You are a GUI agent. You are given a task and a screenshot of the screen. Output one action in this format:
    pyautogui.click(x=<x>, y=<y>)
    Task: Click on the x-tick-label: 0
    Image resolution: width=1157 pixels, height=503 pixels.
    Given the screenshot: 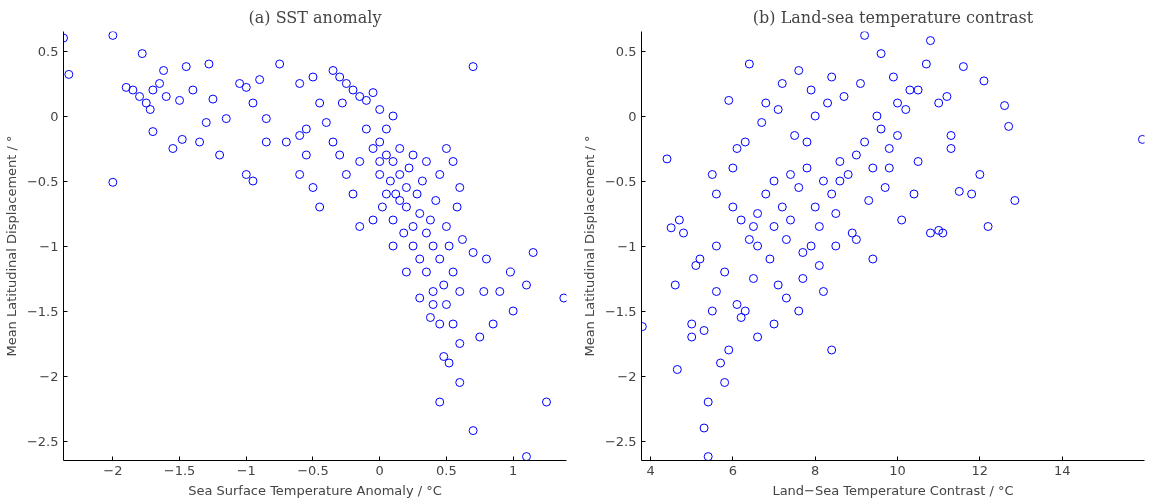 What is the action you would take?
    pyautogui.click(x=379, y=470)
    